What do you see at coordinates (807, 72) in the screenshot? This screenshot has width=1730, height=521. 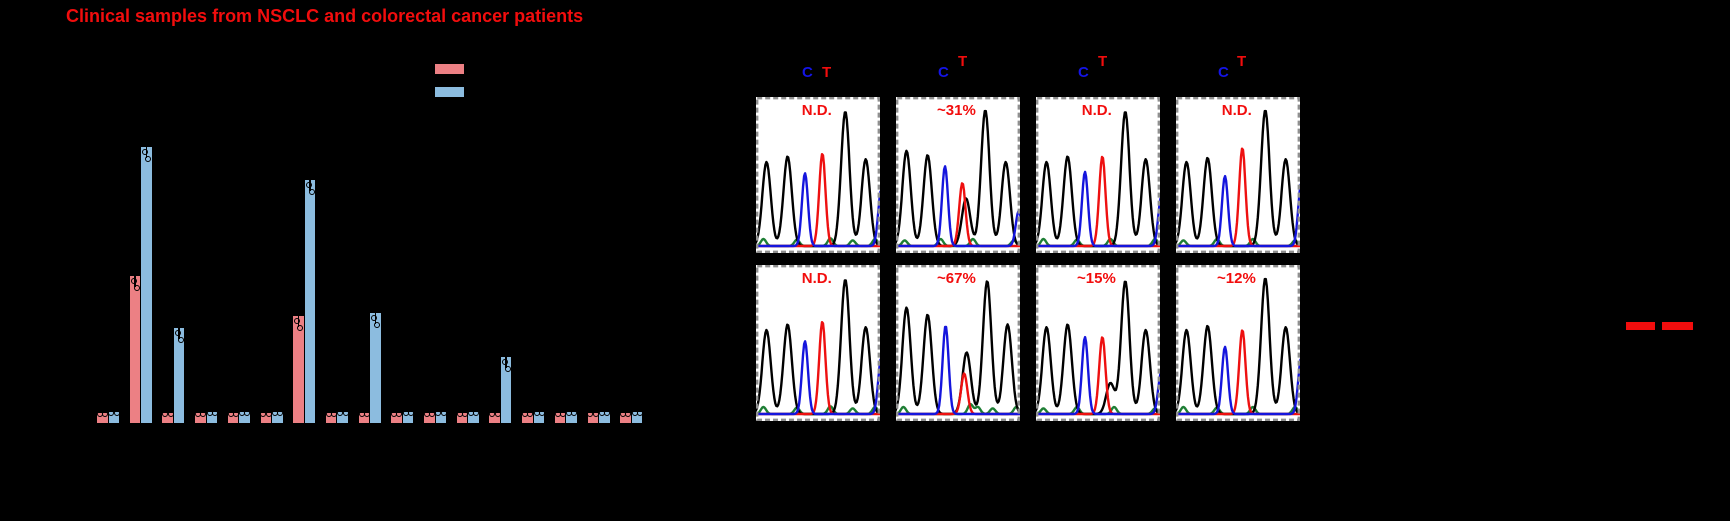 I see `allele-c-label-col1: C` at bounding box center [807, 72].